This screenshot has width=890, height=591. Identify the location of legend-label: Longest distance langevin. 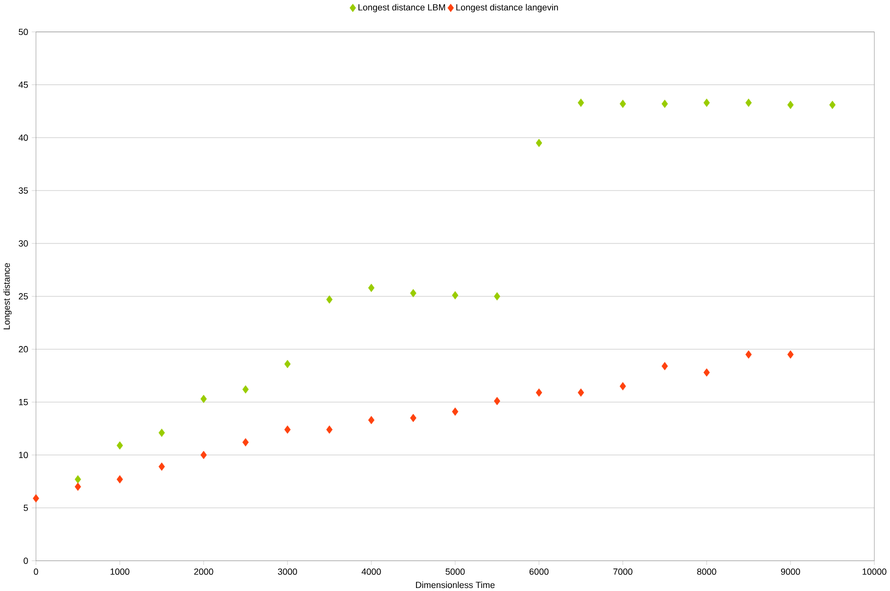
(507, 8).